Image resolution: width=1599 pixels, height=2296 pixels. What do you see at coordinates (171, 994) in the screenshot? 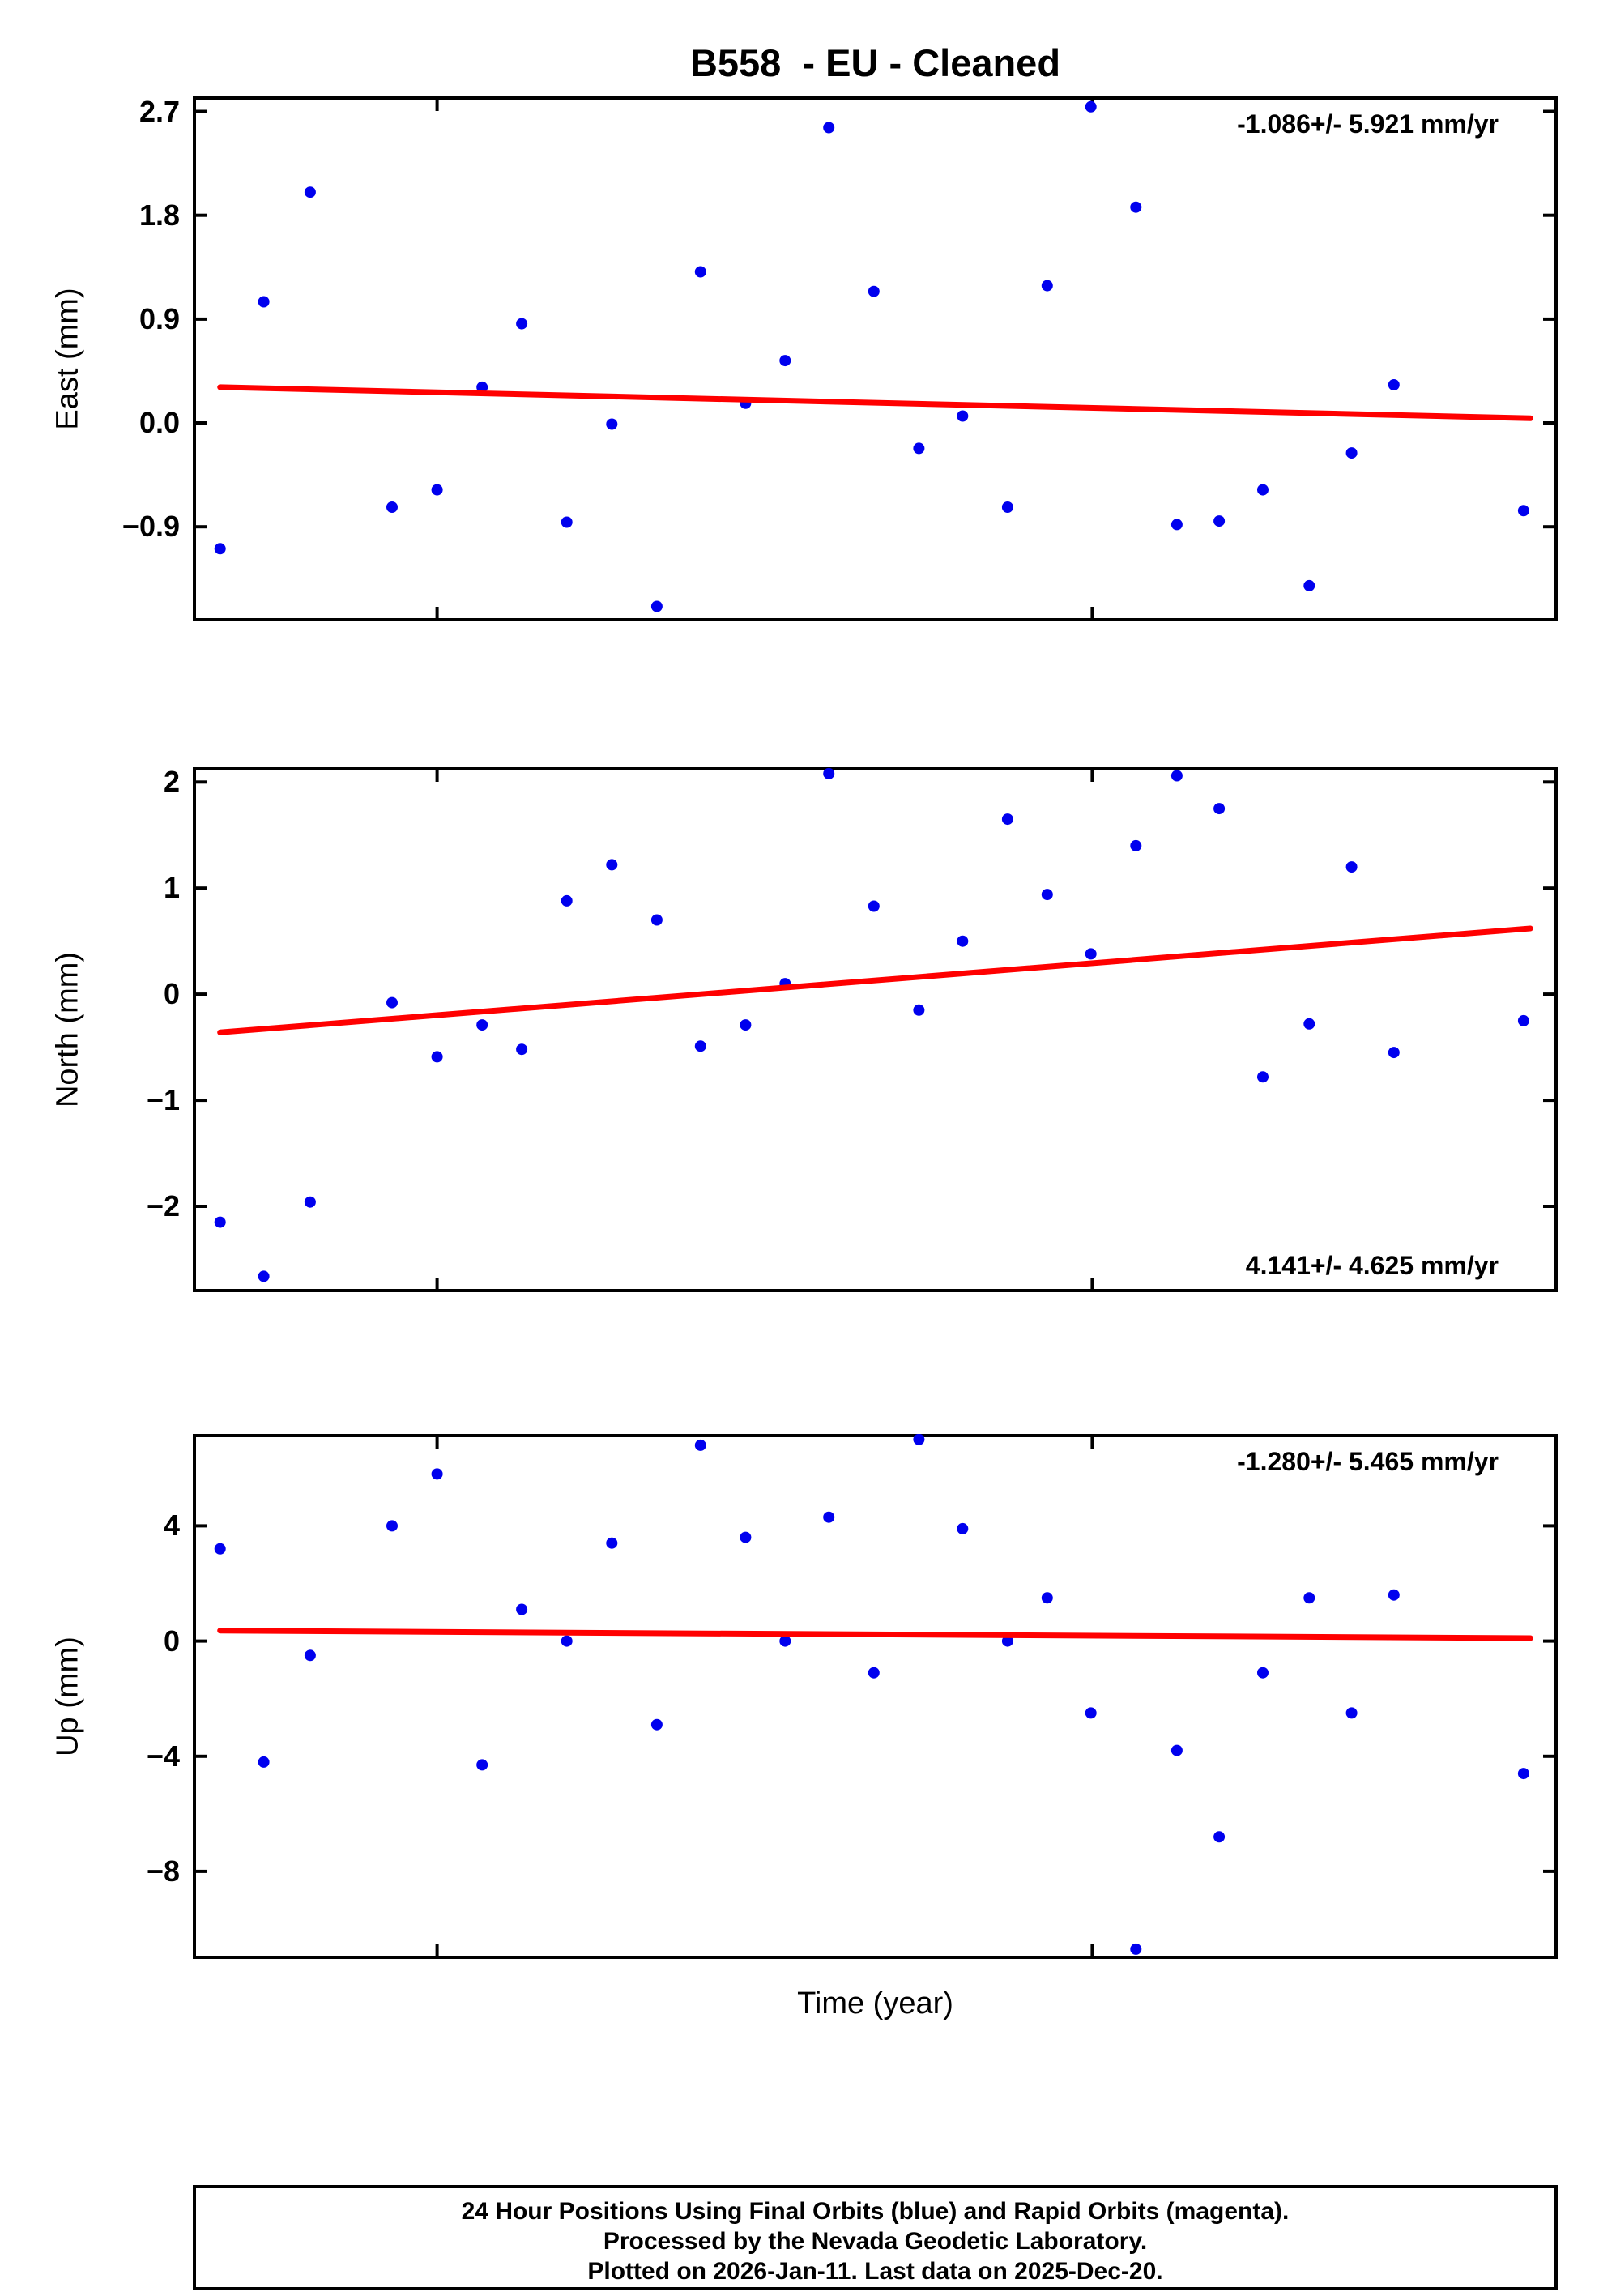
I see `y-tick-label: 0` at bounding box center [171, 994].